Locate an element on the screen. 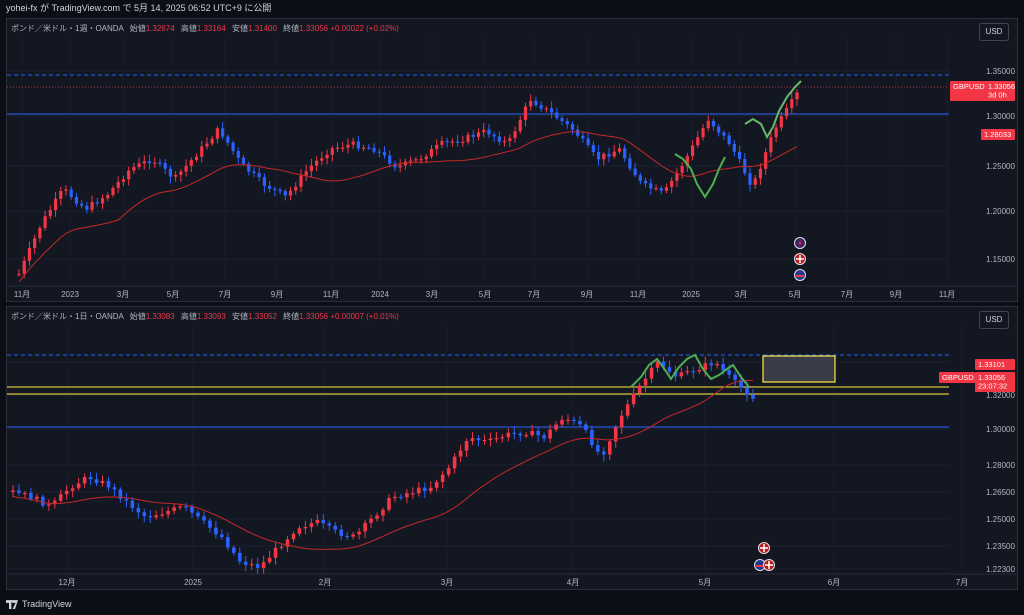 The height and width of the screenshot is (615, 1024). time-axis-label: 2月 is located at coordinates (325, 582).